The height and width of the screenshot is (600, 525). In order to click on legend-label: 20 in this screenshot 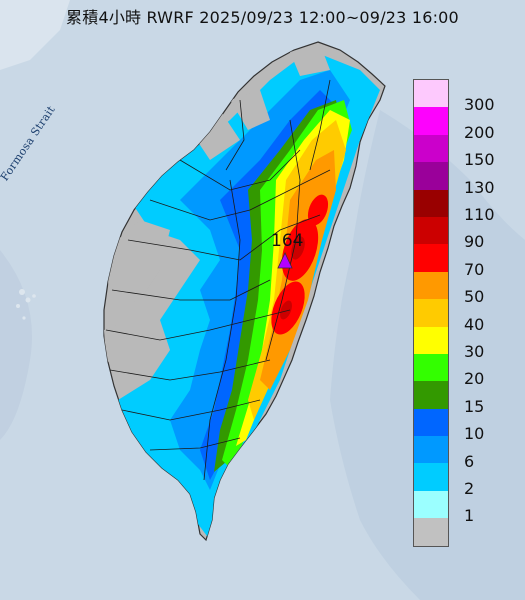, I will do `click(474, 379)`.